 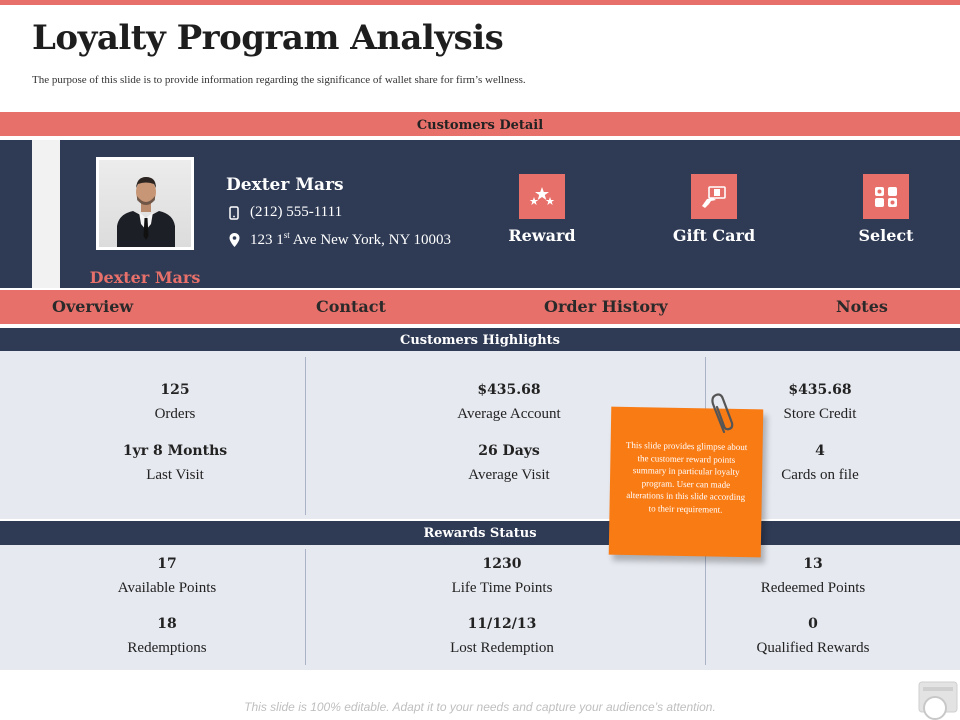 What do you see at coordinates (46, 214) in the screenshot?
I see `white-strip` at bounding box center [46, 214].